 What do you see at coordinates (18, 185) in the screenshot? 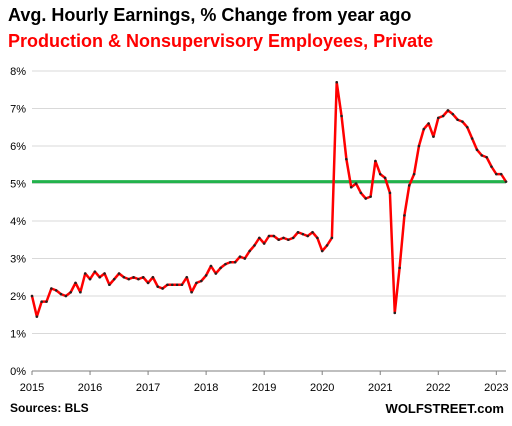
I see `y-tick-label: 5%` at bounding box center [18, 185].